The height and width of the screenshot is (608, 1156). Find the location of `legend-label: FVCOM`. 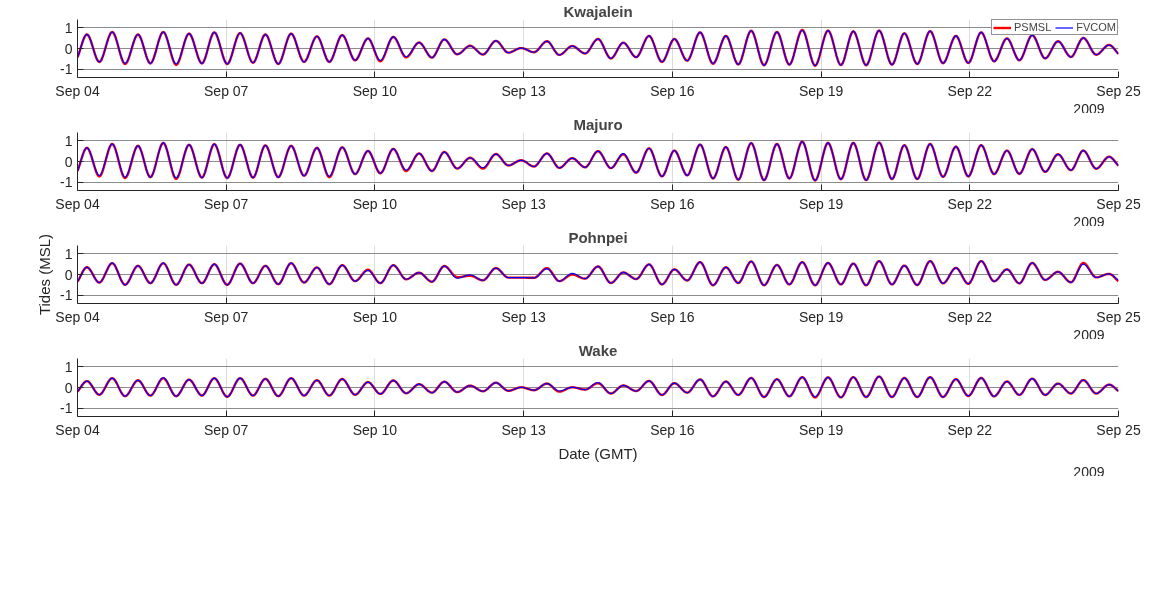

legend-label: FVCOM is located at coordinates (1096, 27).